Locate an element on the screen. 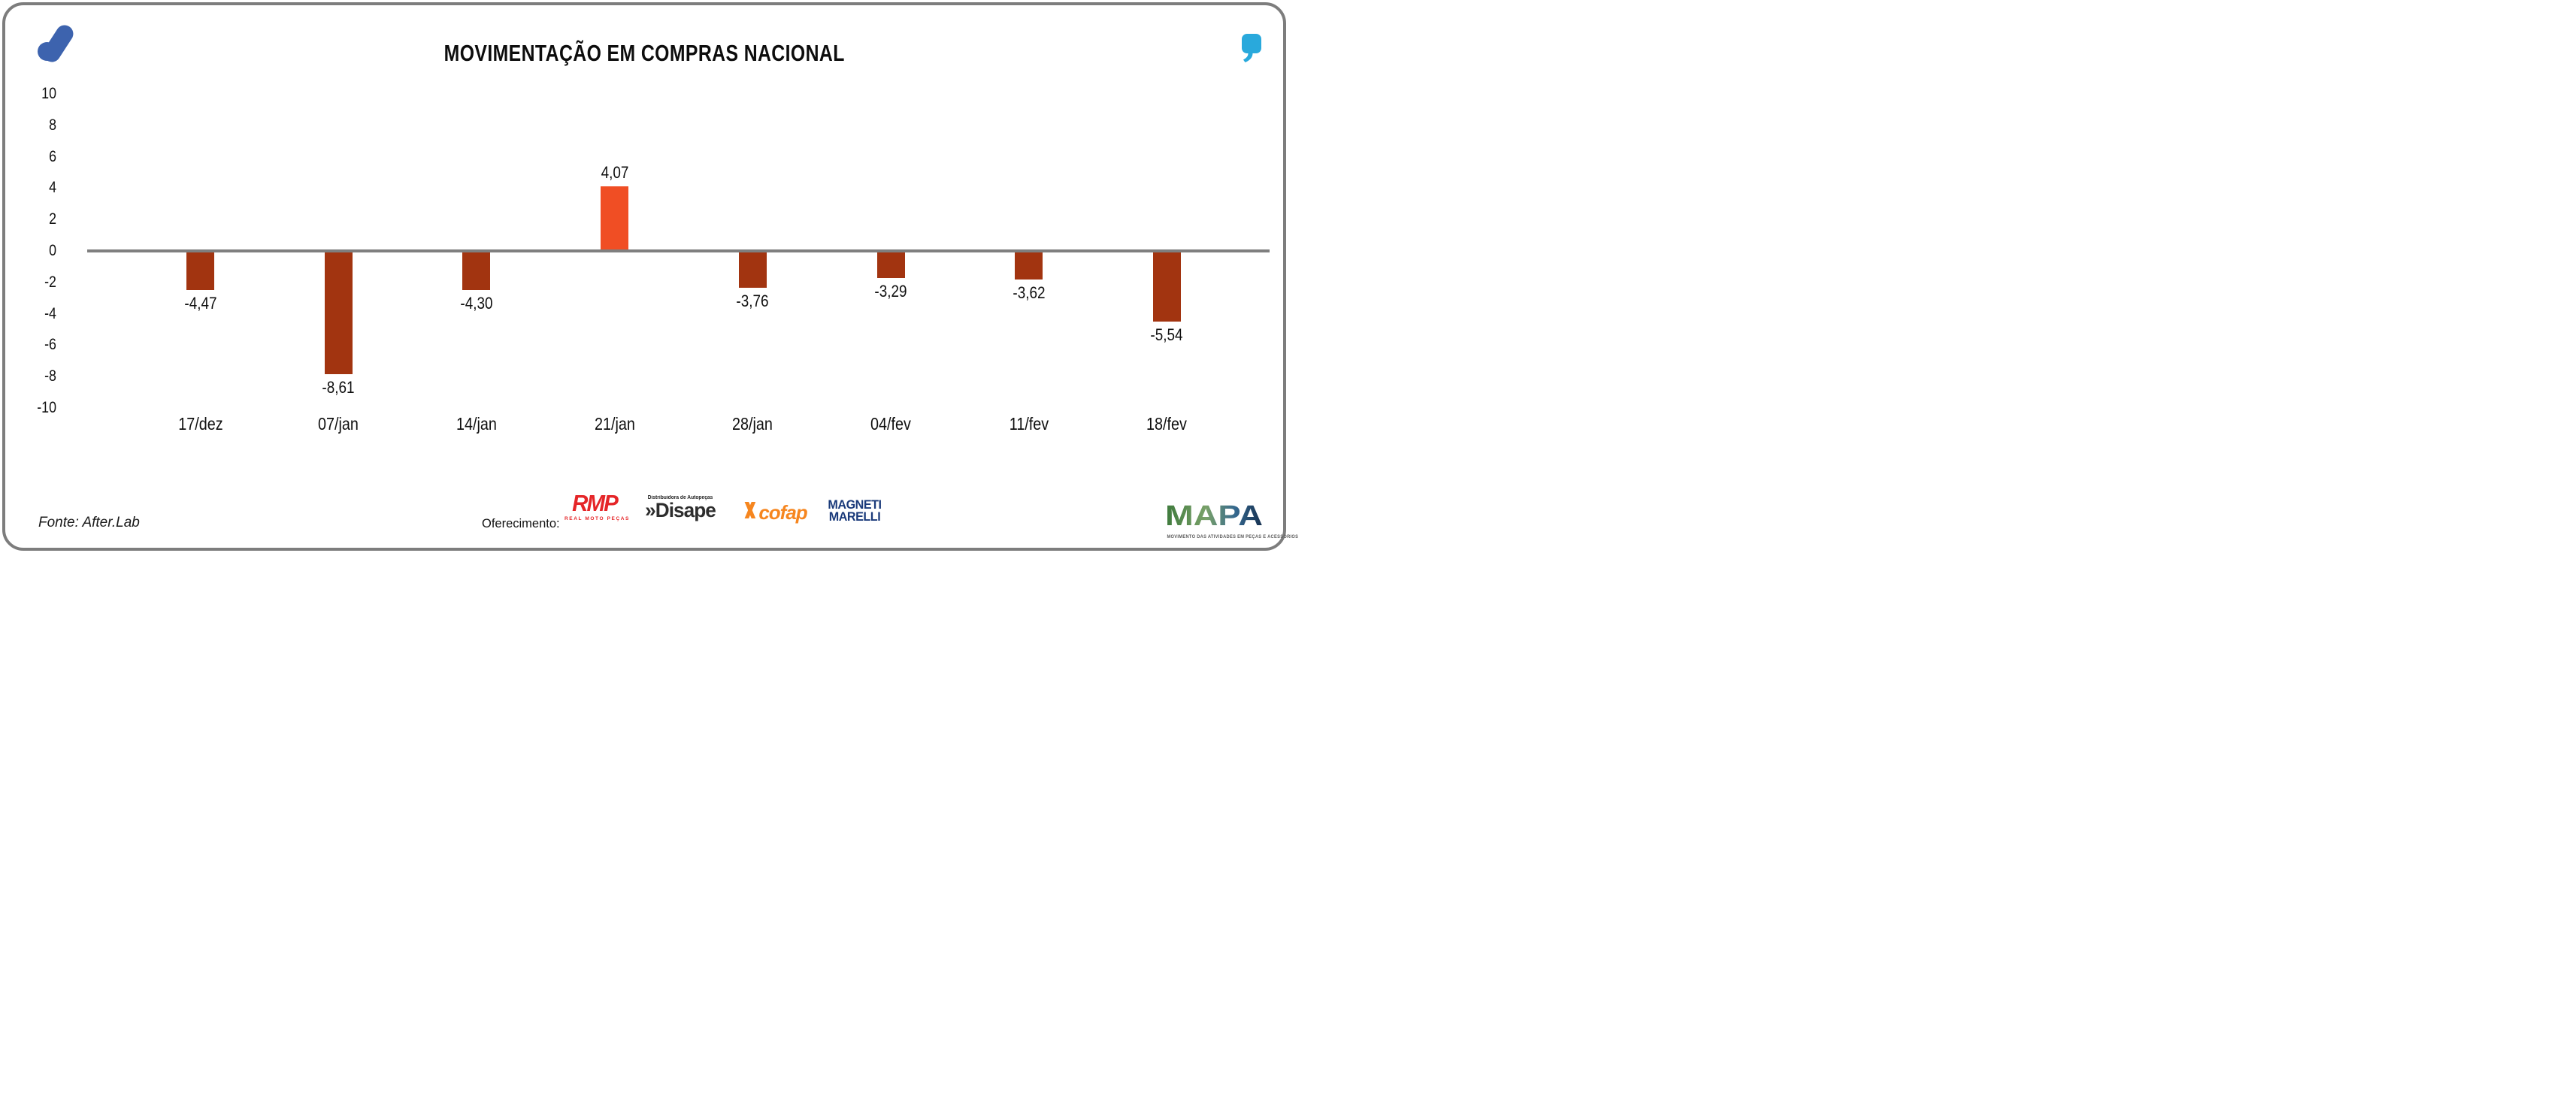  chart-title: MOVIMENTAÇÃO EM COMPRAS NACIONAL is located at coordinates (644, 53).